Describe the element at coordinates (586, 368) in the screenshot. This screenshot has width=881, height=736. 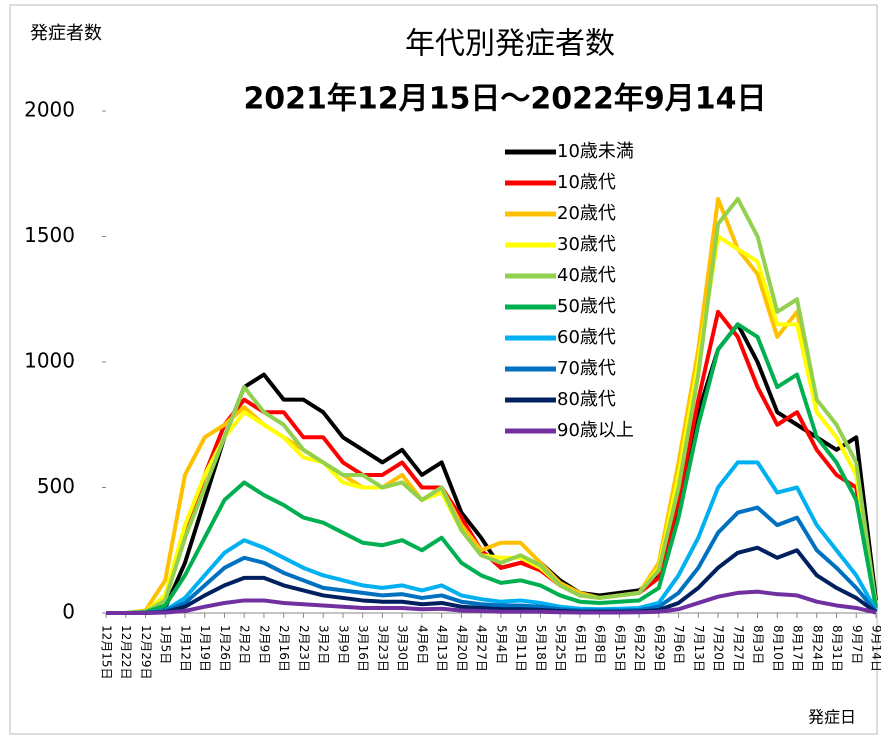
I see `legend-label: 70歳代` at that location.